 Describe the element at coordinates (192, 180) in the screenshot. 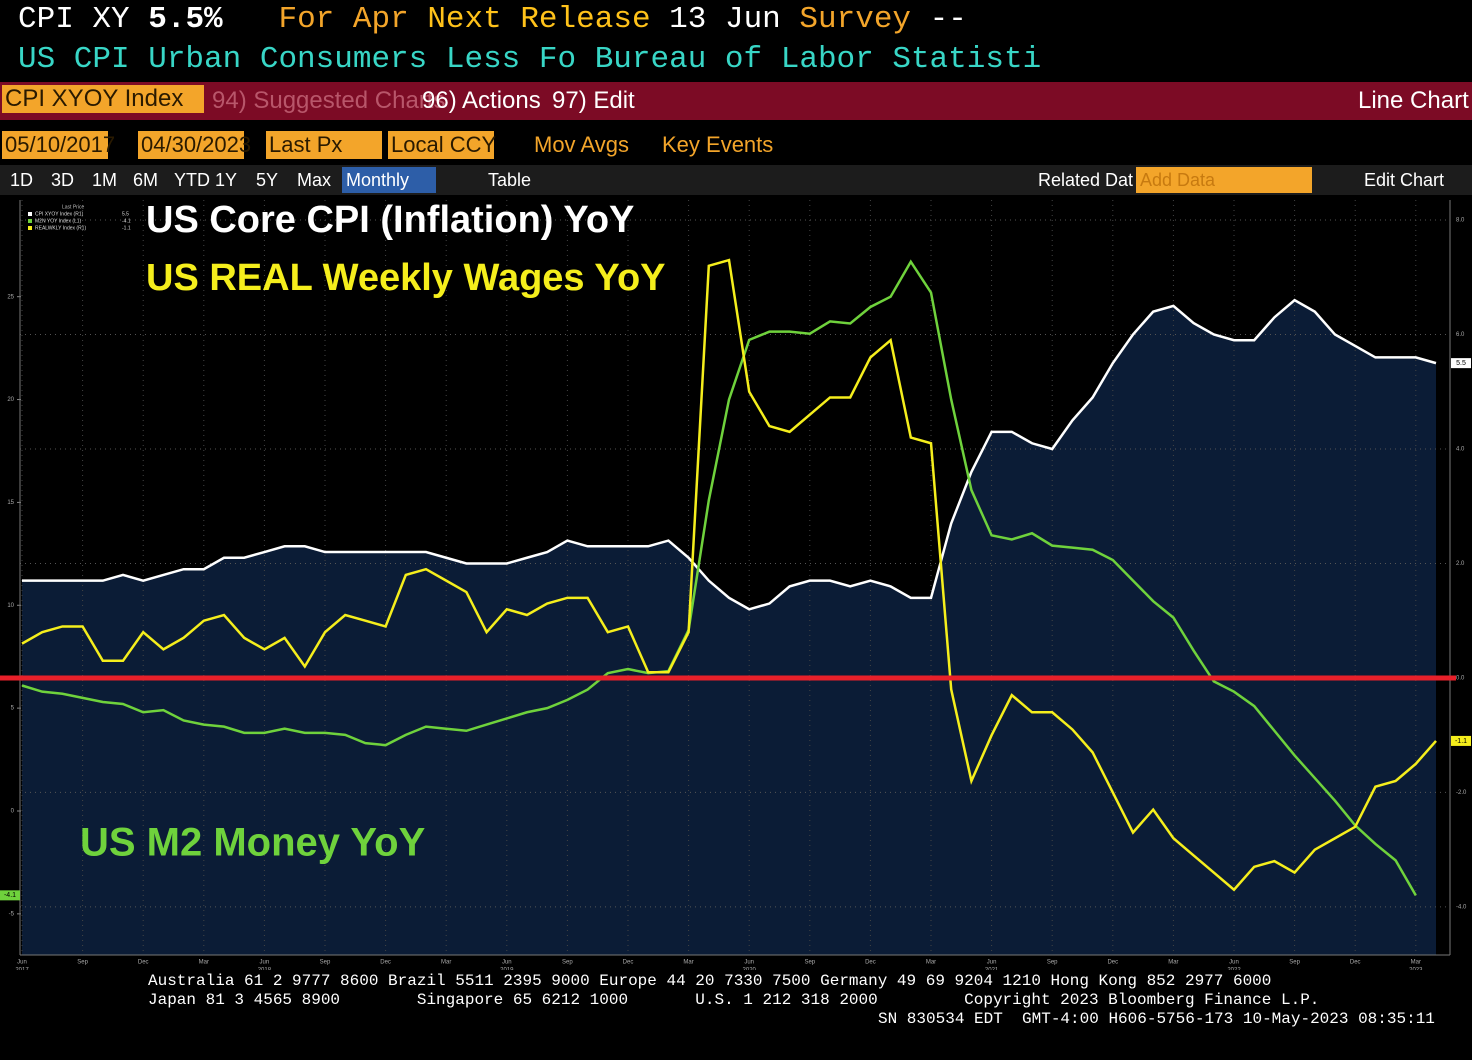

I see `period-button: YTD` at that location.